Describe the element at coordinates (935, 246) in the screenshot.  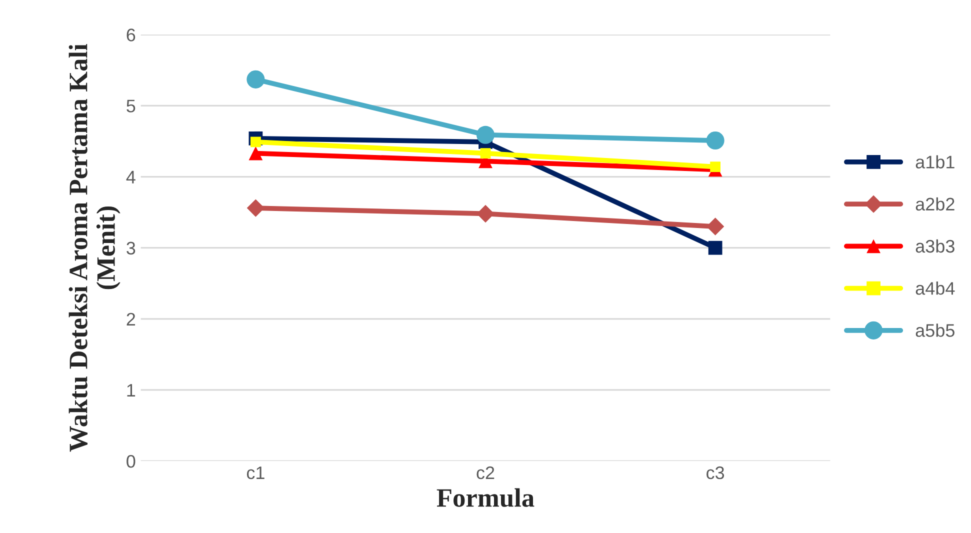
I see `legend-label: a3b3` at that location.